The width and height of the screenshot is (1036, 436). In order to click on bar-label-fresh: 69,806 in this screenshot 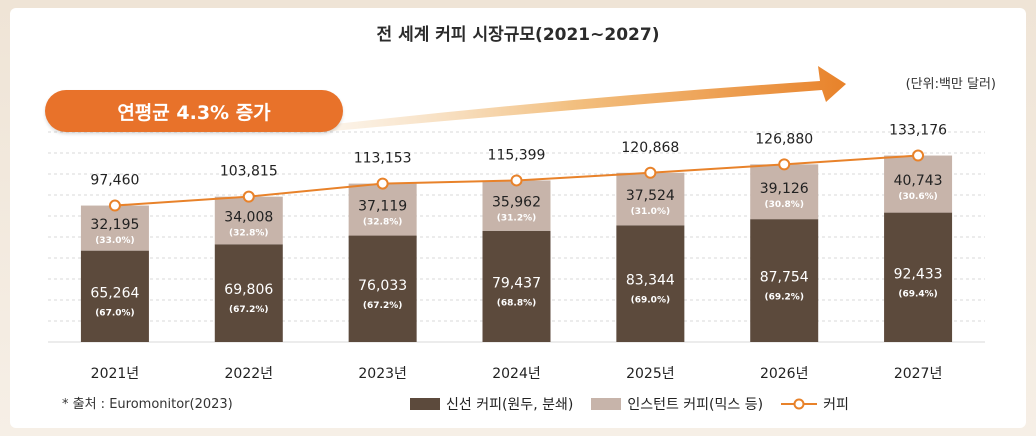, I will do `click(248, 290)`.